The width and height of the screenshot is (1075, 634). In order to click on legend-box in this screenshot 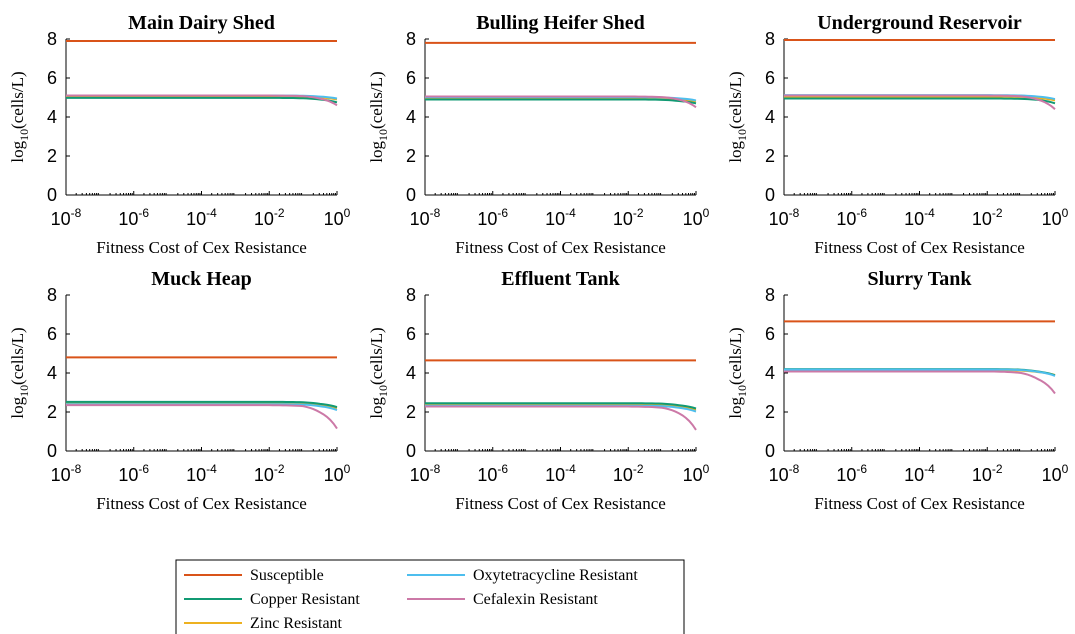, I will do `click(430, 596)`.